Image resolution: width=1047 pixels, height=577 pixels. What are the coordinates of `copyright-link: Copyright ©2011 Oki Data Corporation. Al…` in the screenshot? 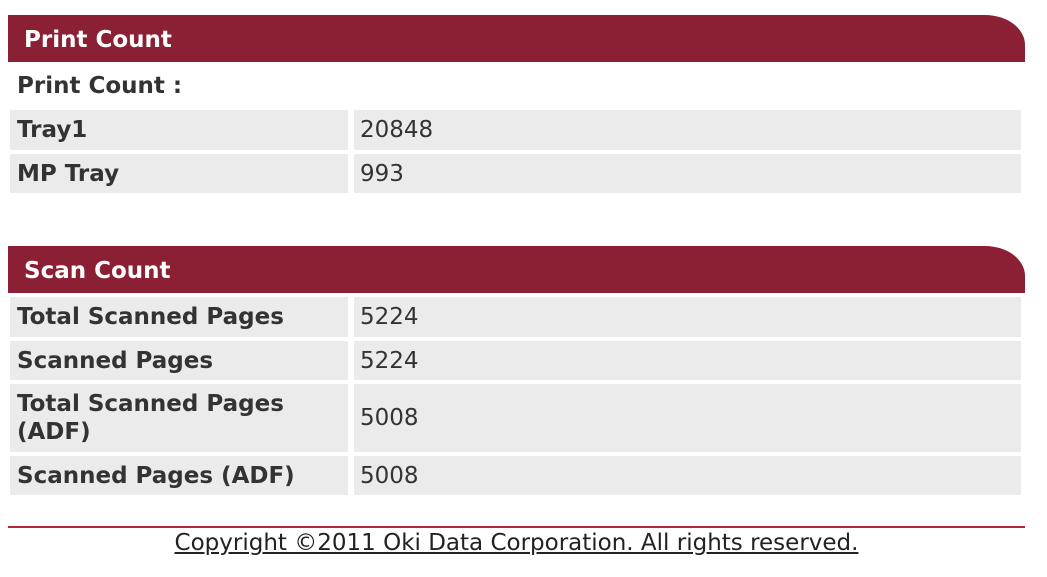 It's located at (516, 543).